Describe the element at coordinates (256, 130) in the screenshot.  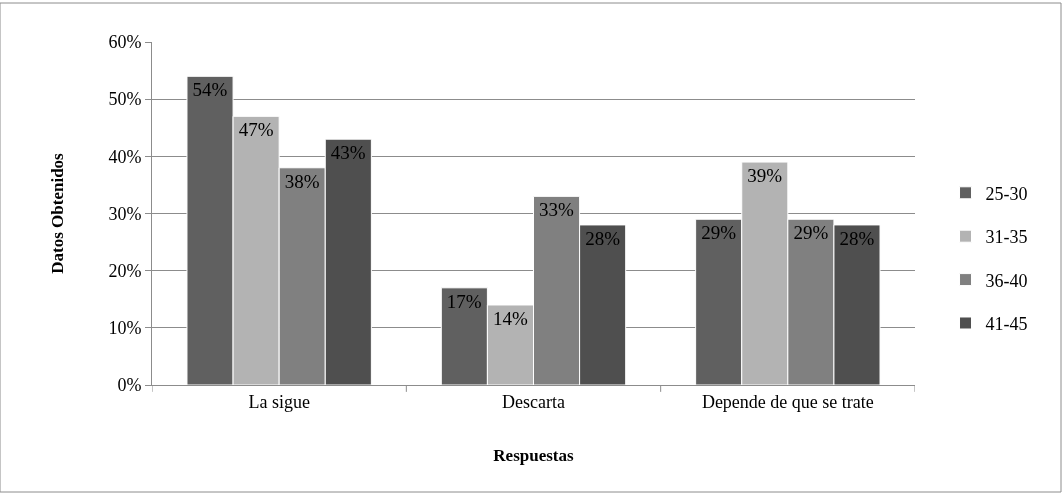
I see `data-label: 47%` at that location.